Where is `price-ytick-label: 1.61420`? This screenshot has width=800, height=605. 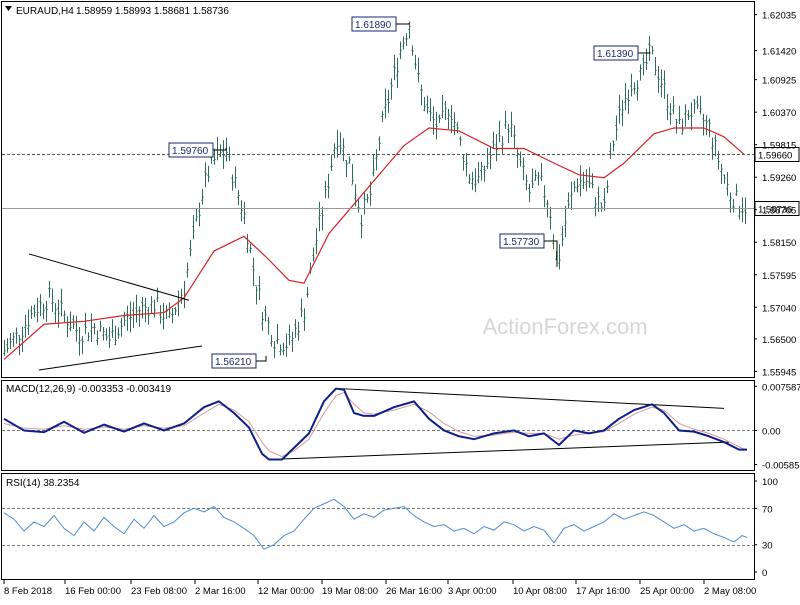
price-ytick-label: 1.61420 is located at coordinates (779, 52).